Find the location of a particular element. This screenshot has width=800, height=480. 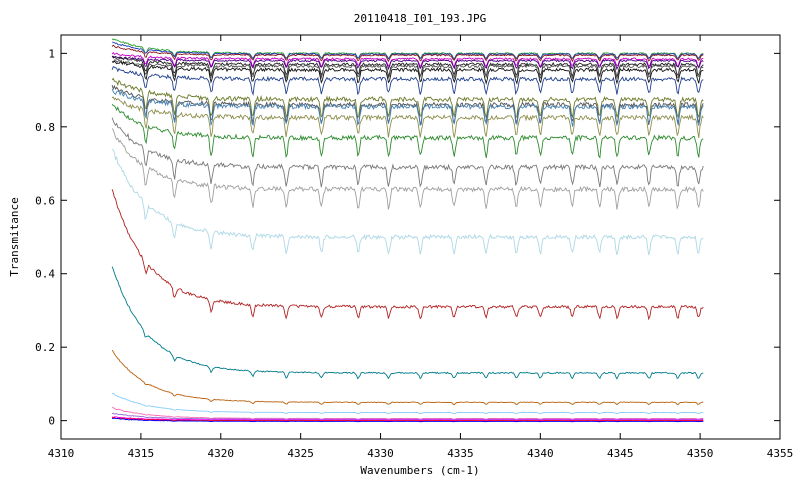

y-tick-label: 1 is located at coordinates (51, 53).